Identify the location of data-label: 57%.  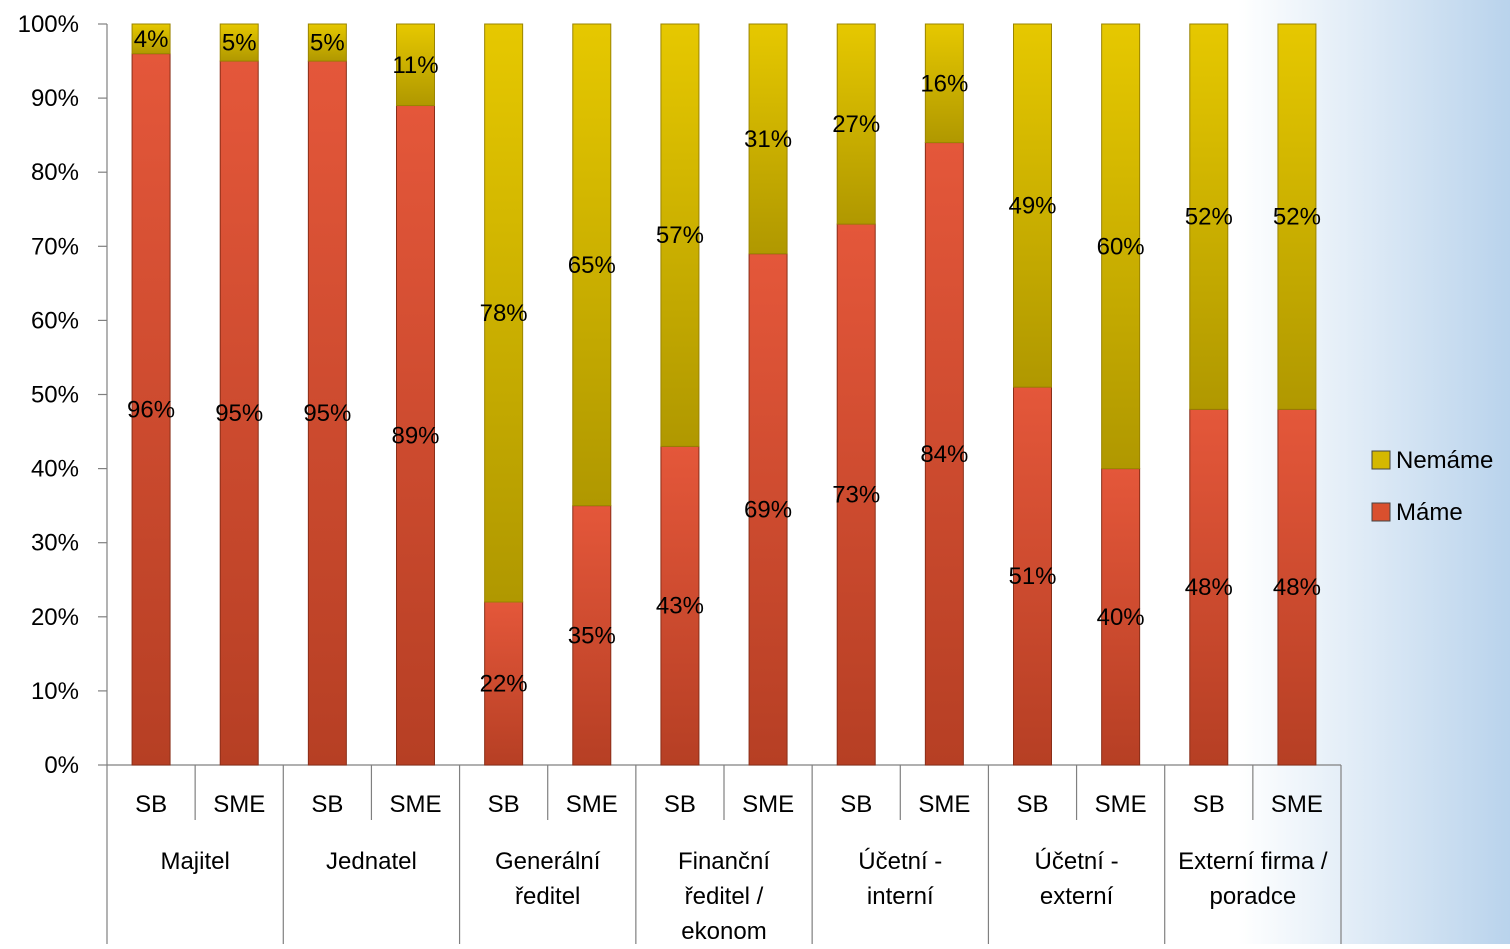
(680, 235).